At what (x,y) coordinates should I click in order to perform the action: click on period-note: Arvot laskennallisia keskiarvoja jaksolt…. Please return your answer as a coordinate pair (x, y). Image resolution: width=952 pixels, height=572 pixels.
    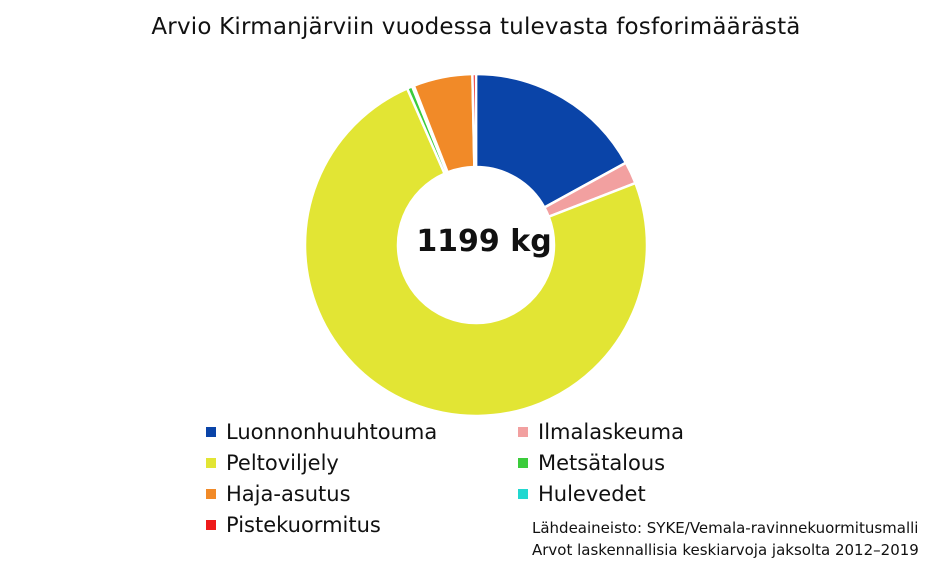
    Looking at the image, I should click on (725, 550).